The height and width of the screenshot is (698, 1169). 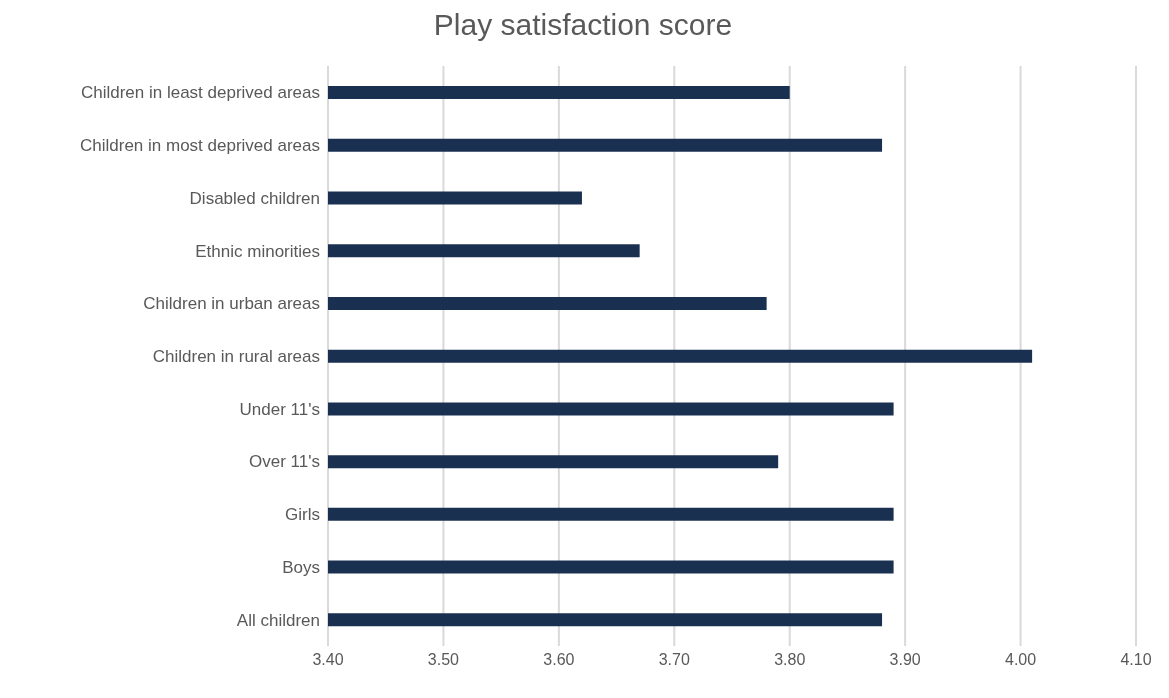 What do you see at coordinates (674, 660) in the screenshot?
I see `x-tick-label: 3.70` at bounding box center [674, 660].